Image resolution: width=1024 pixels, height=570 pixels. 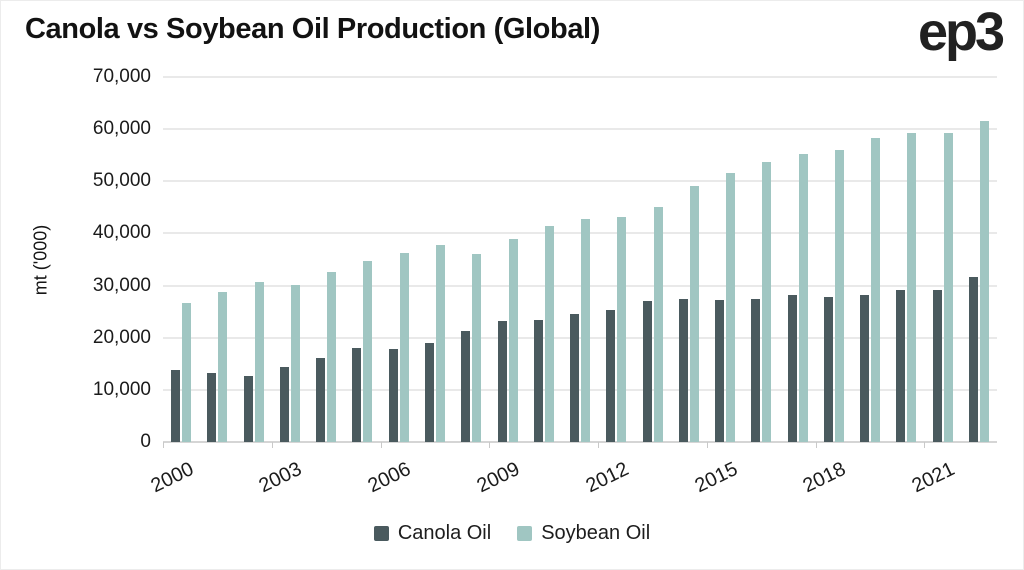 I want to click on bar-soybean-oil-2004, so click(x=332, y=357).